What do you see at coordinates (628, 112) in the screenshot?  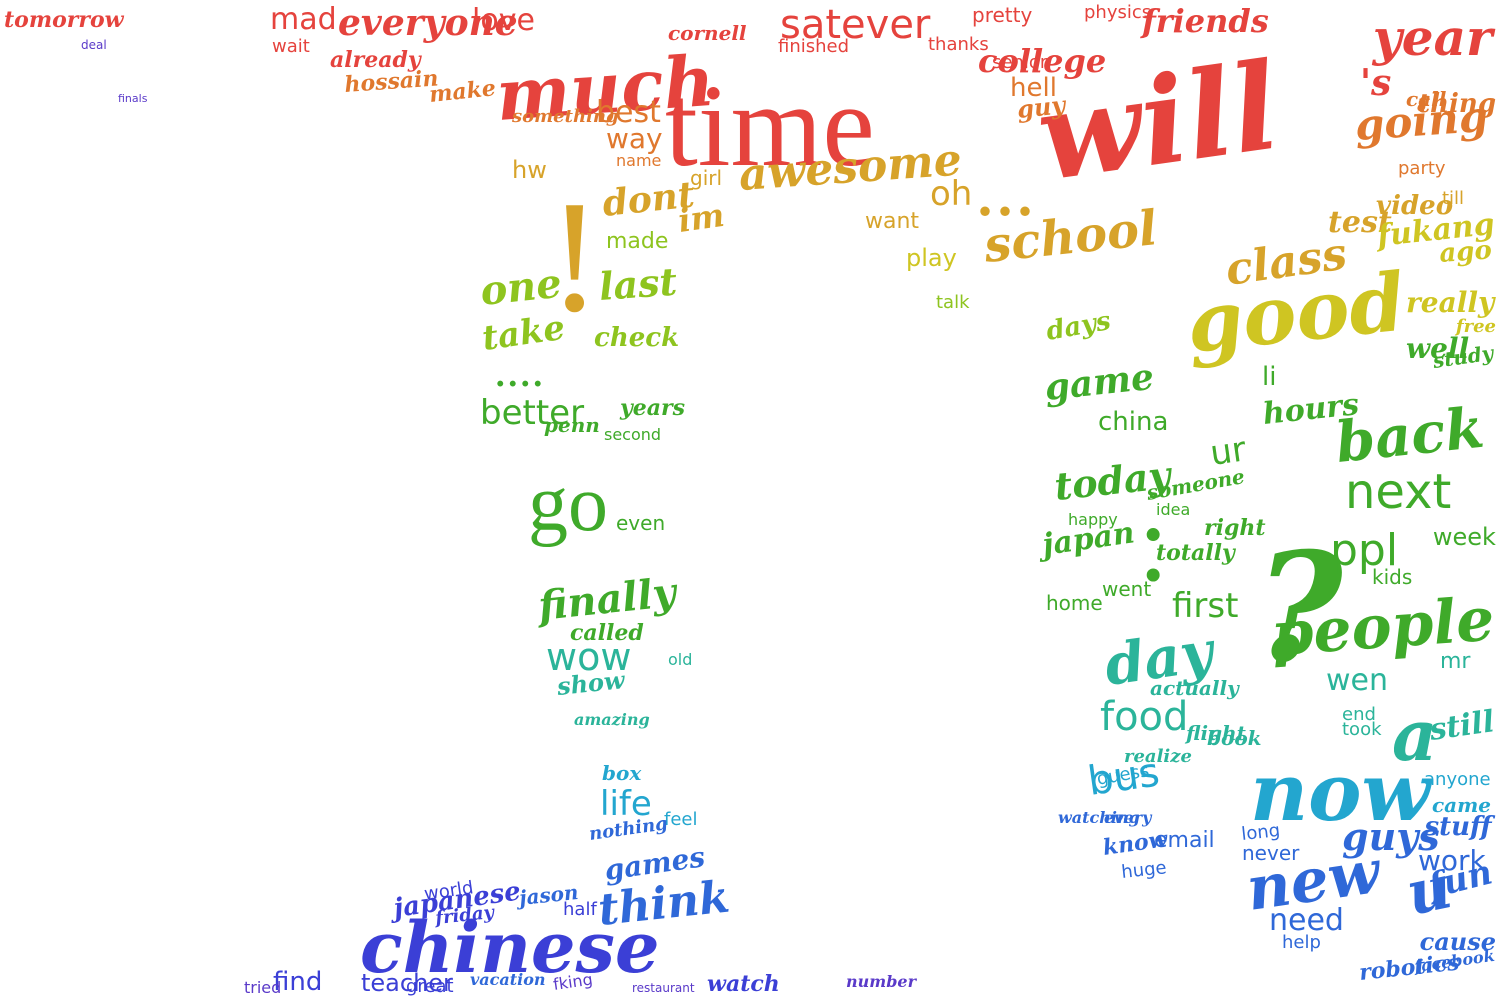 I see `cloud-word: best` at bounding box center [628, 112].